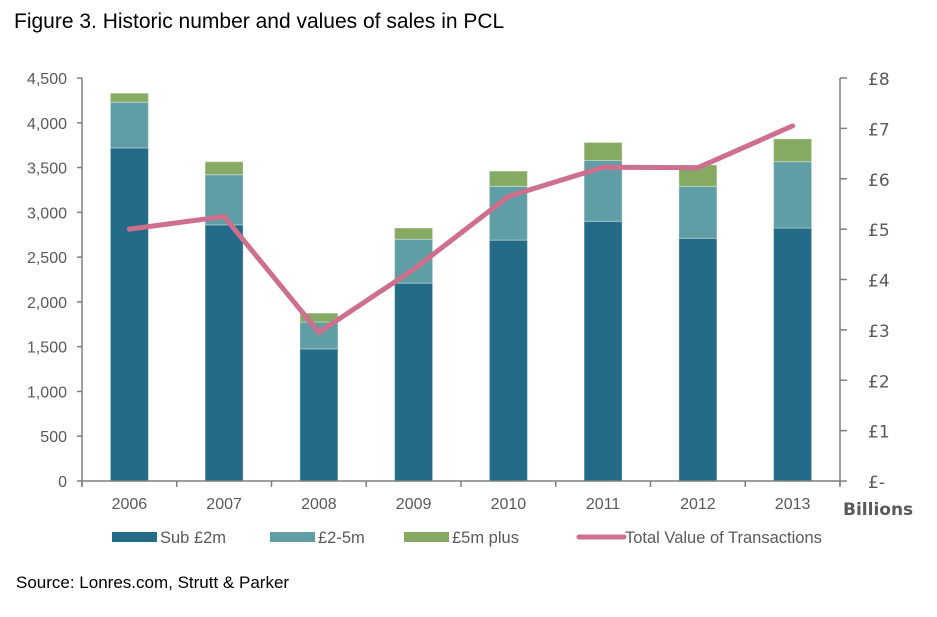 Image resolution: width=937 pixels, height=617 pixels. I want to click on bar-segment--2-5m-2006, so click(129, 125).